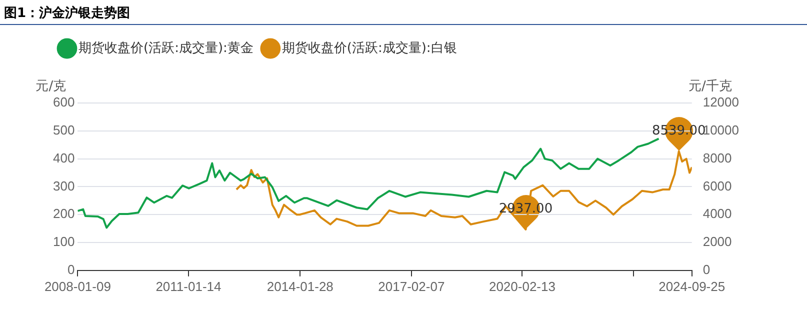 This screenshot has height=334, width=807. I want to click on y2-tick-label: 10000, so click(721, 130).